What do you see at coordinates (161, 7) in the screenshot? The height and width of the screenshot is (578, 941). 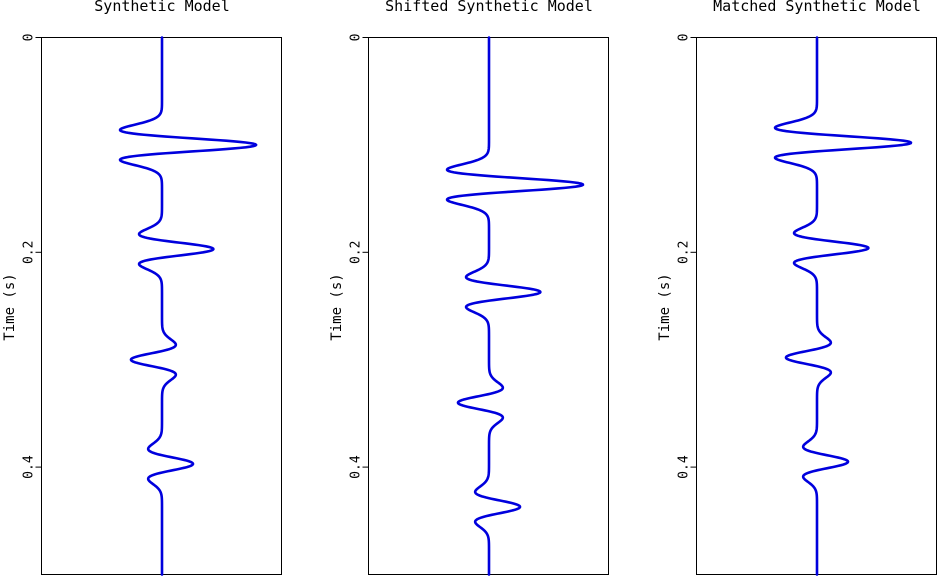 I see `panel-title: Synthetic Model` at bounding box center [161, 7].